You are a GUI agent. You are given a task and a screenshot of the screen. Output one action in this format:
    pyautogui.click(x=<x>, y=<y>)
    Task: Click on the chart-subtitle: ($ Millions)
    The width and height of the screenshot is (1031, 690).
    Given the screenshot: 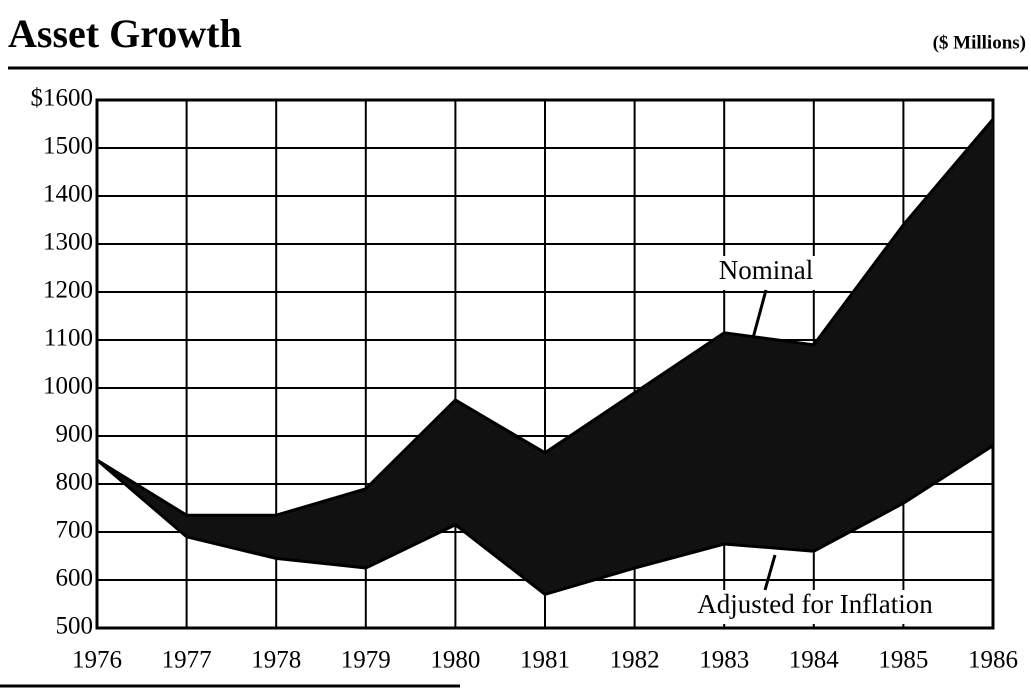 What is the action you would take?
    pyautogui.click(x=979, y=42)
    